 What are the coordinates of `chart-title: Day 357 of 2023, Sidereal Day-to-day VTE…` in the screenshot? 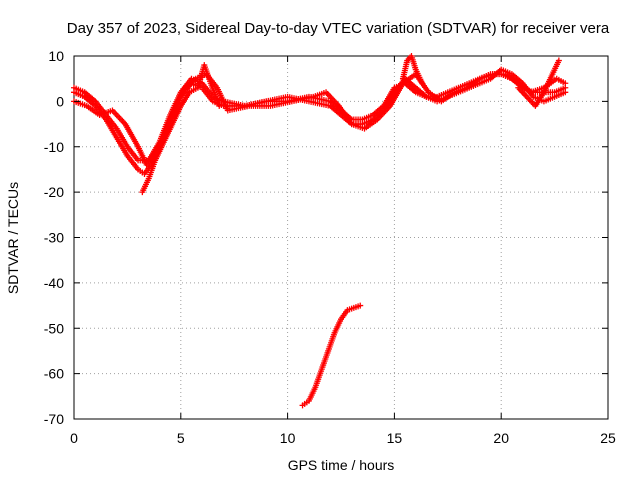 It's located at (338, 28).